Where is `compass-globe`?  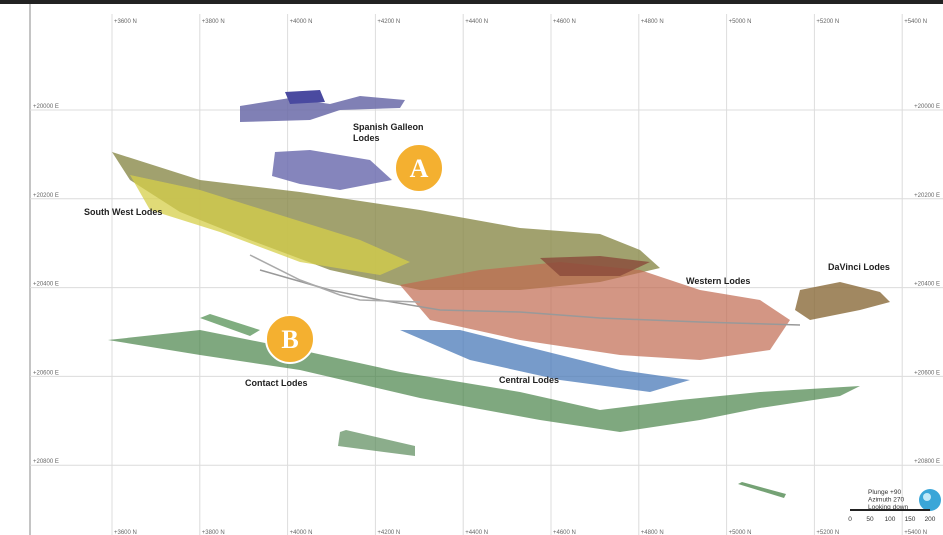
compass-globe is located at coordinates (930, 500).